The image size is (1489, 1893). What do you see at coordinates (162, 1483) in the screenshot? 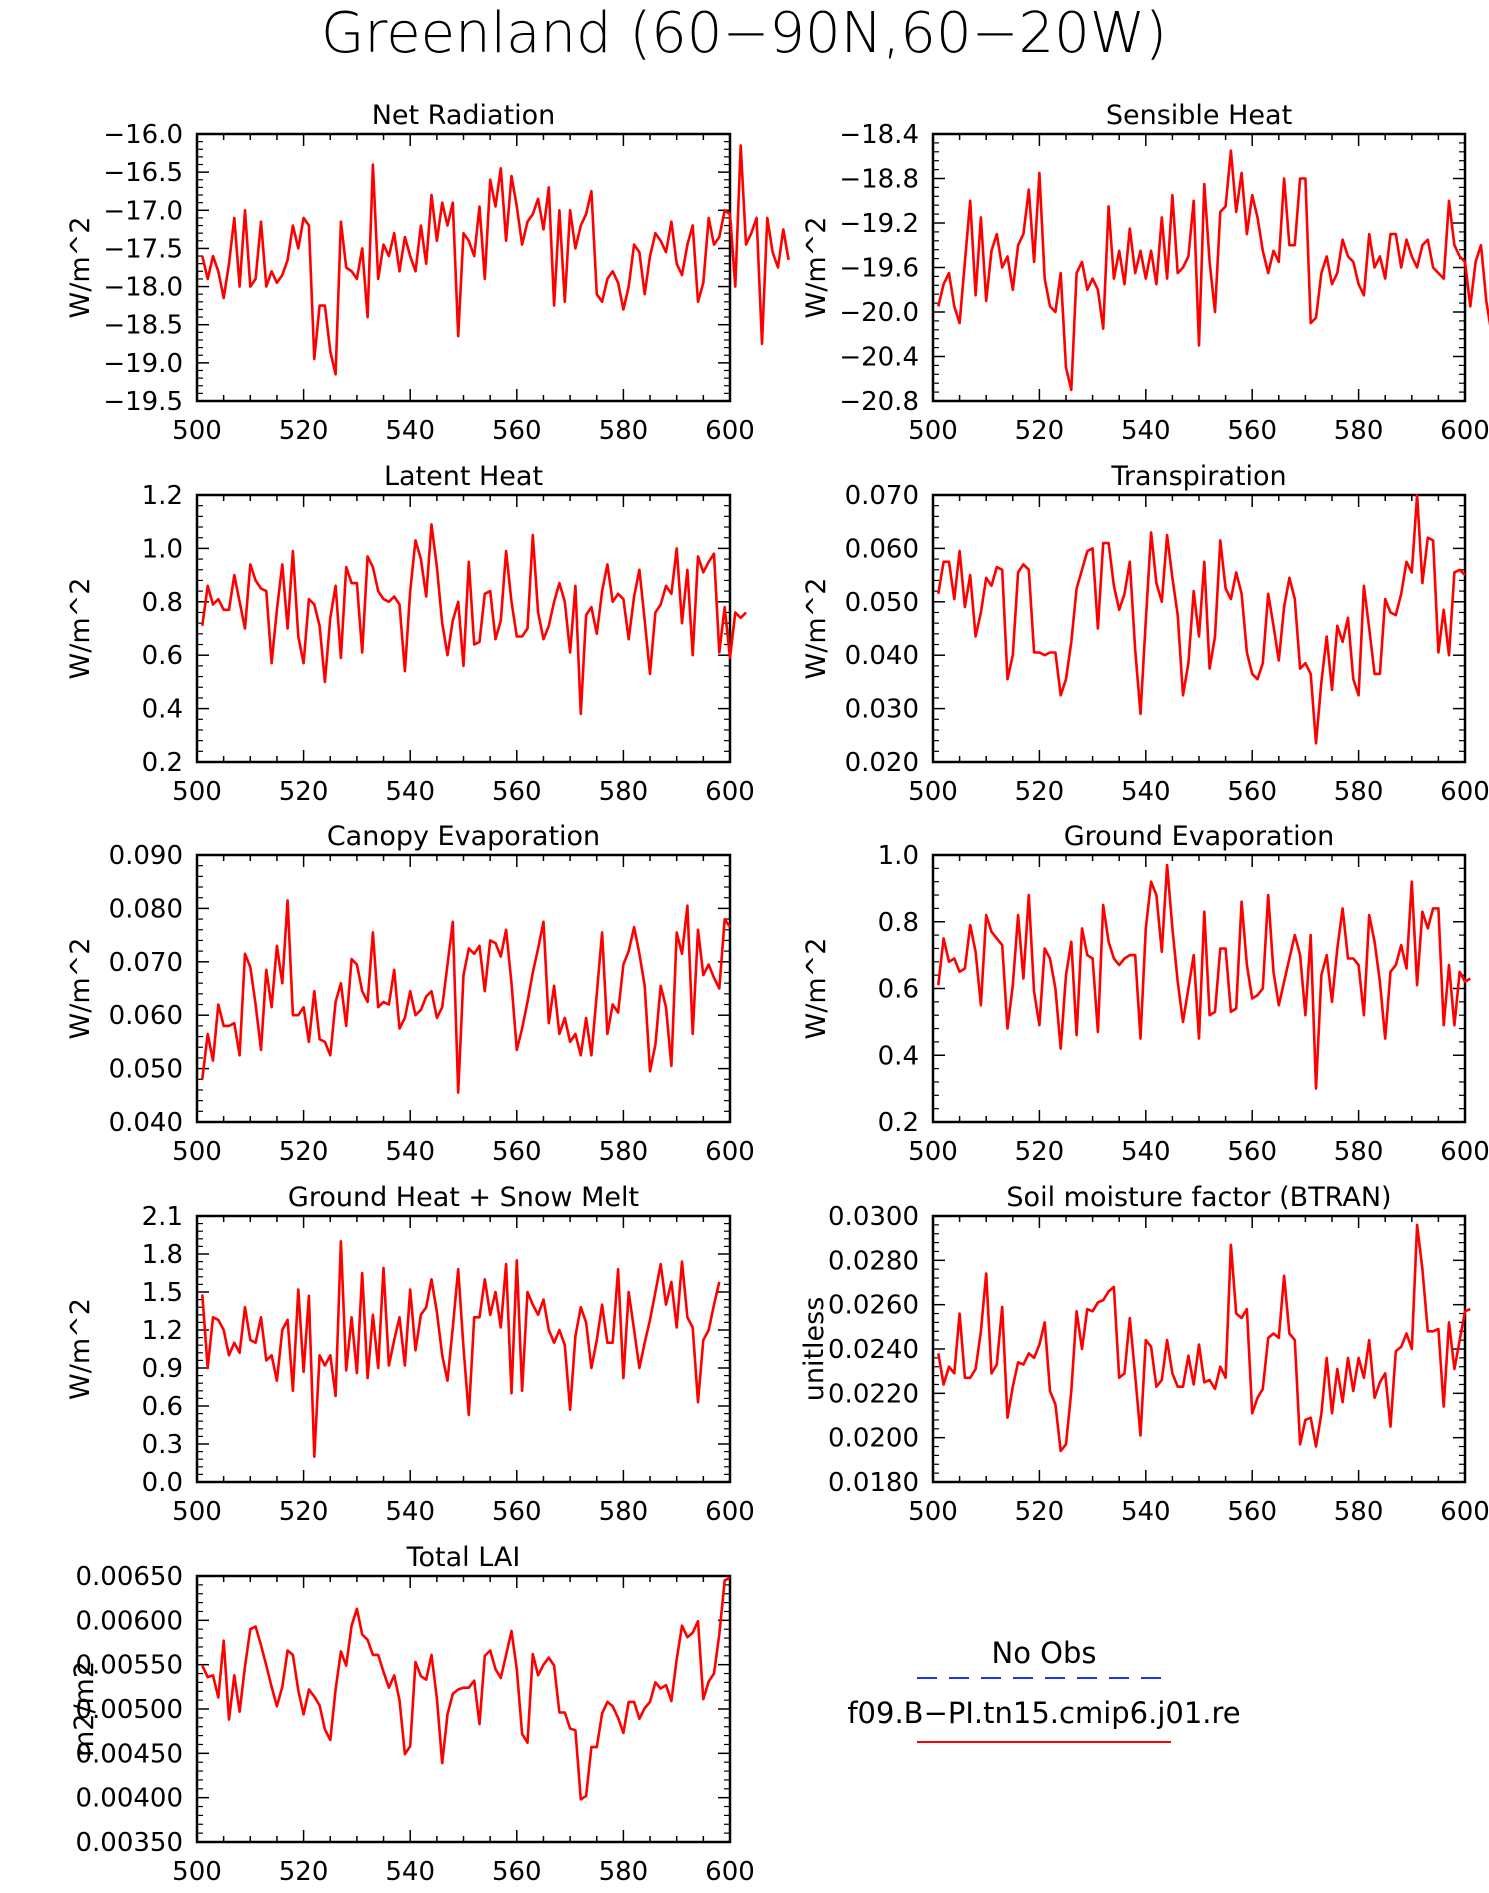
I see `y-tick-label: 0.0` at bounding box center [162, 1483].